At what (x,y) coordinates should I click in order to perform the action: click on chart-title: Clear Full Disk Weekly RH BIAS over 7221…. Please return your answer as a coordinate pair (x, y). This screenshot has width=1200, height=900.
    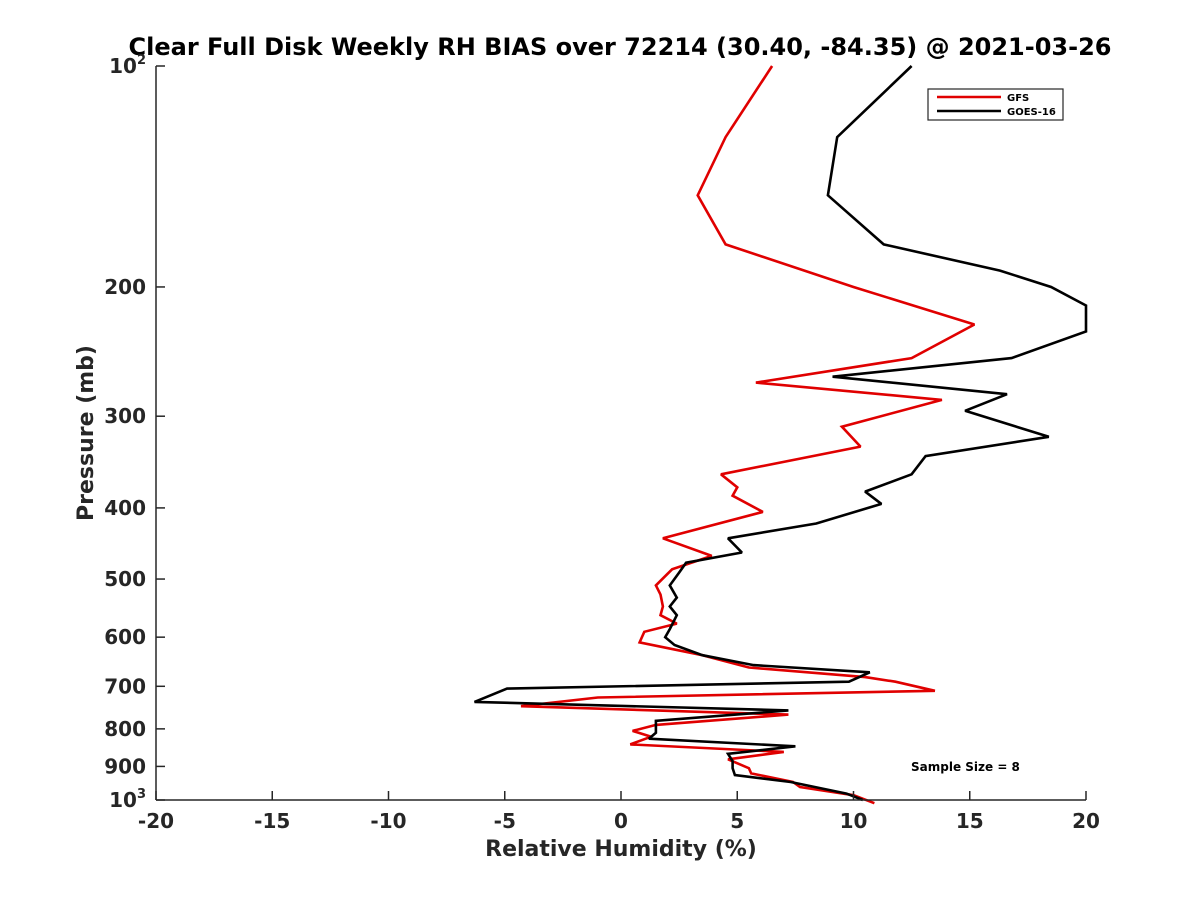
    Looking at the image, I should click on (620, 47).